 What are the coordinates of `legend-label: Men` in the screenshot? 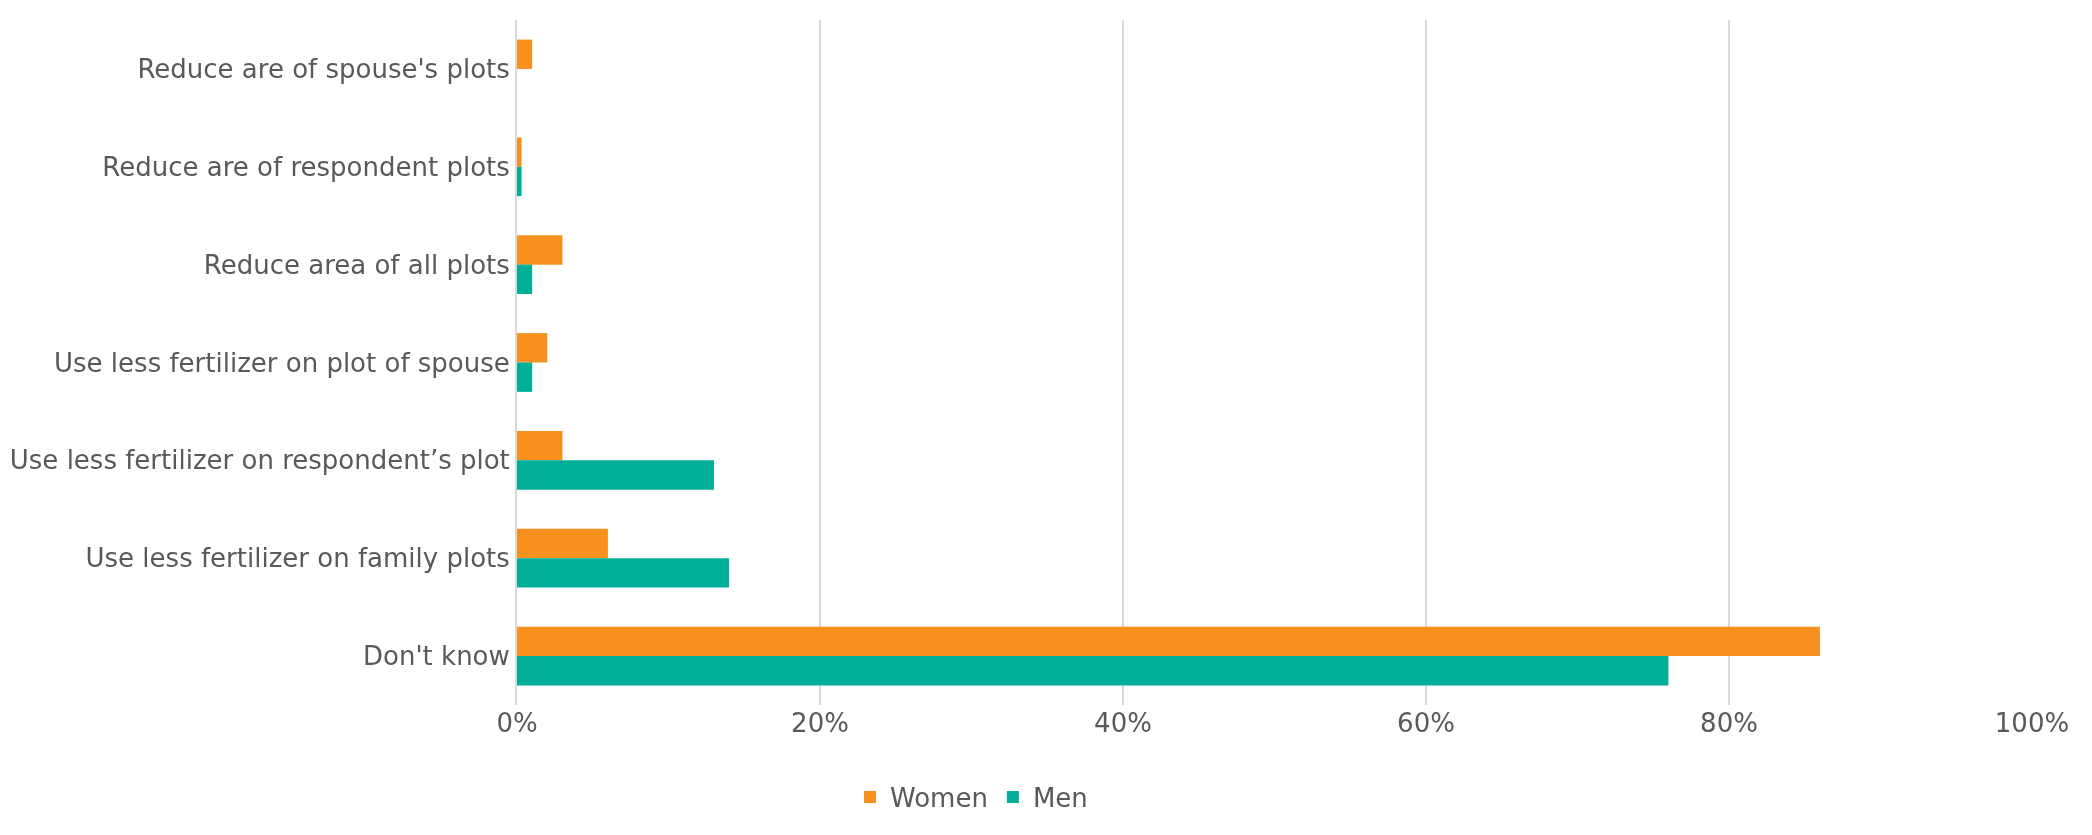 It's located at (1060, 798).